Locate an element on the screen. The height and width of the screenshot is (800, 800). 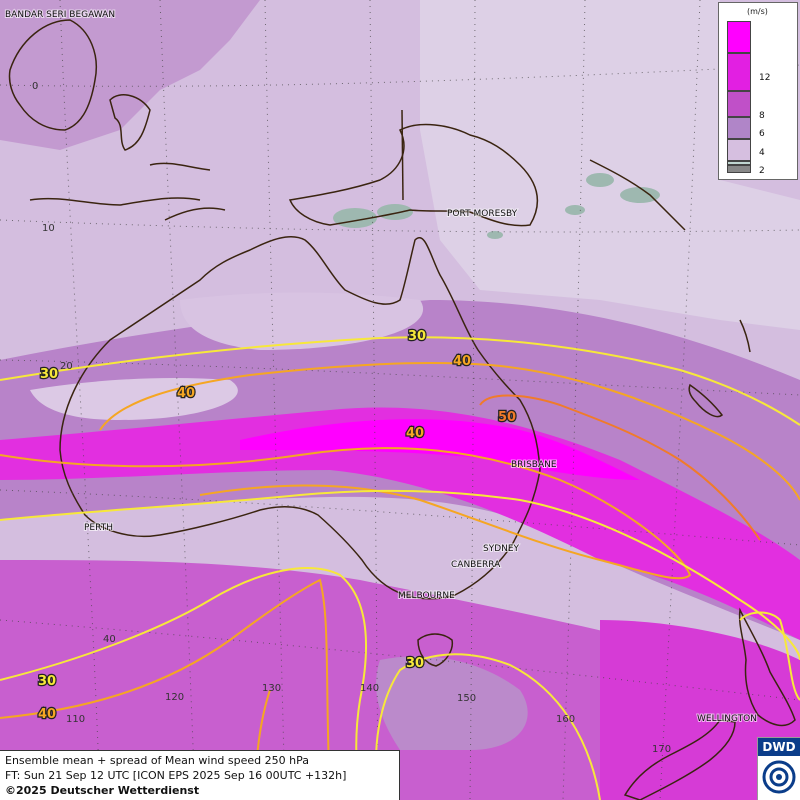
latitude-label: 10 is located at coordinates (48, 228).